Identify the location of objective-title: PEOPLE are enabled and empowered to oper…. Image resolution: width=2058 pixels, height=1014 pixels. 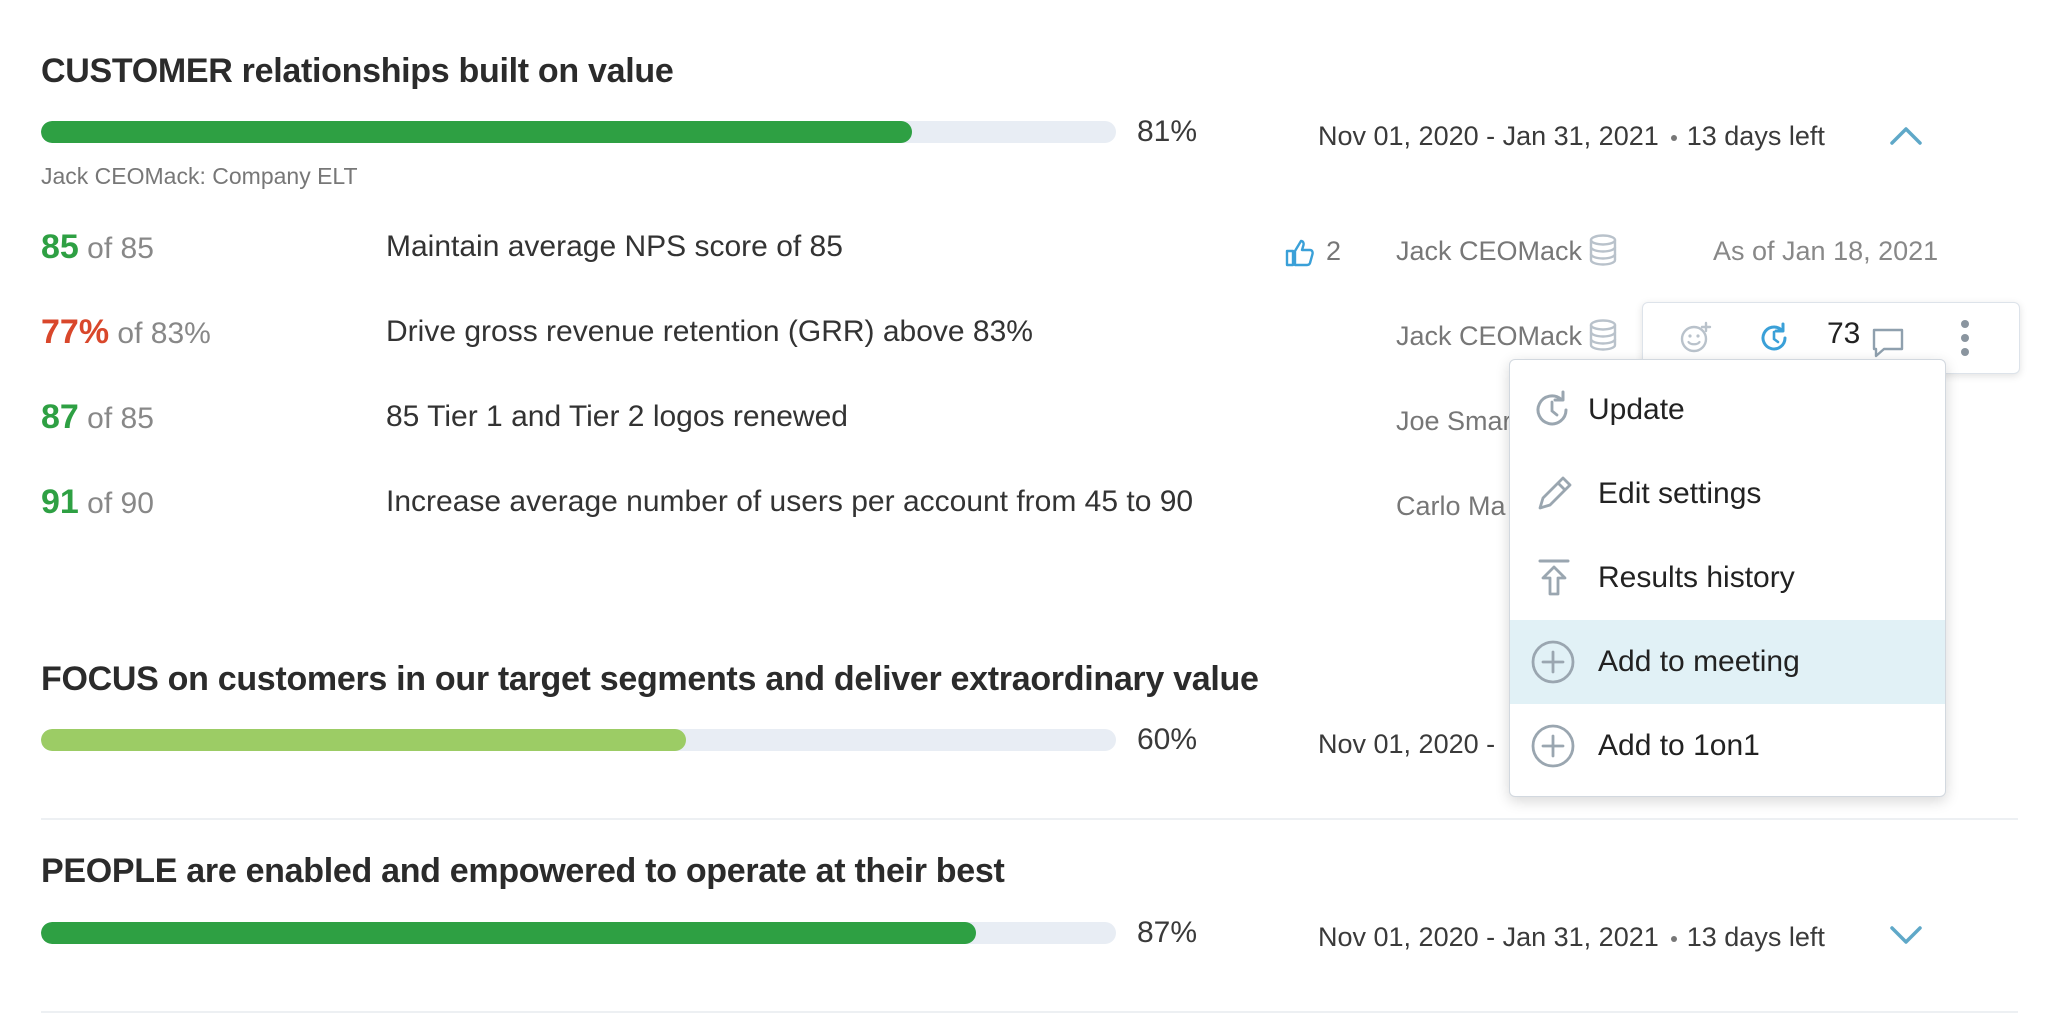
(523, 871).